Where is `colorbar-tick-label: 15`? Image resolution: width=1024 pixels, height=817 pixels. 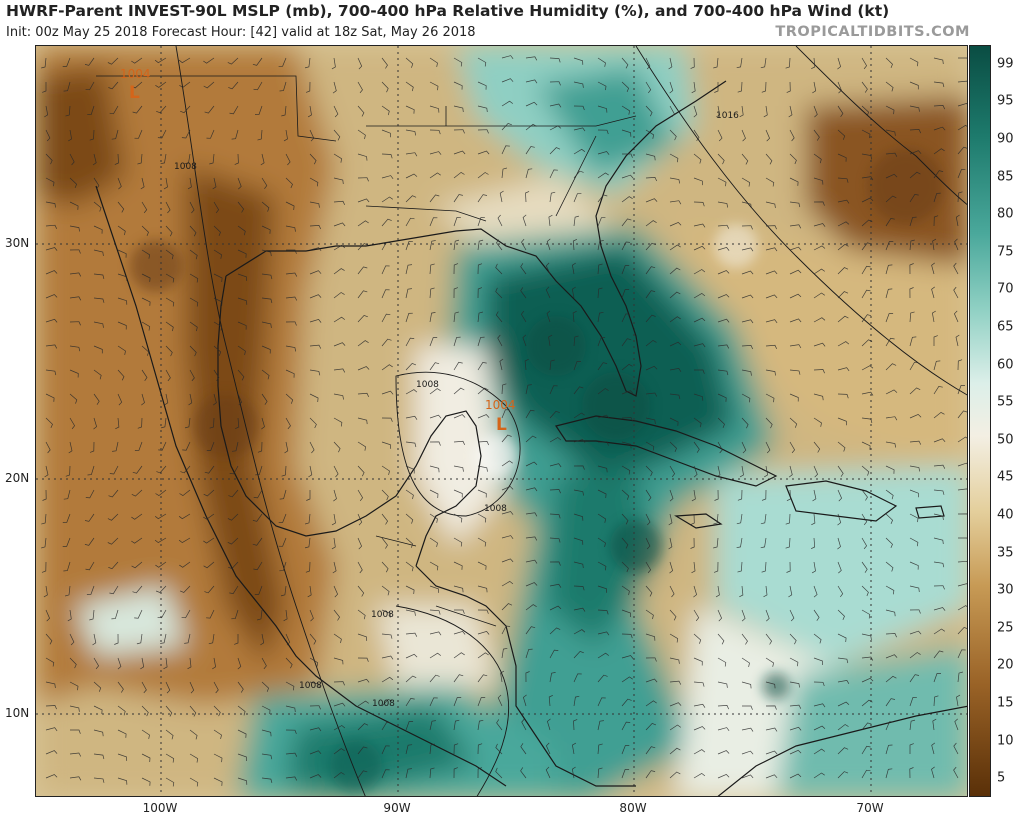 colorbar-tick-label: 15 is located at coordinates (1005, 703).